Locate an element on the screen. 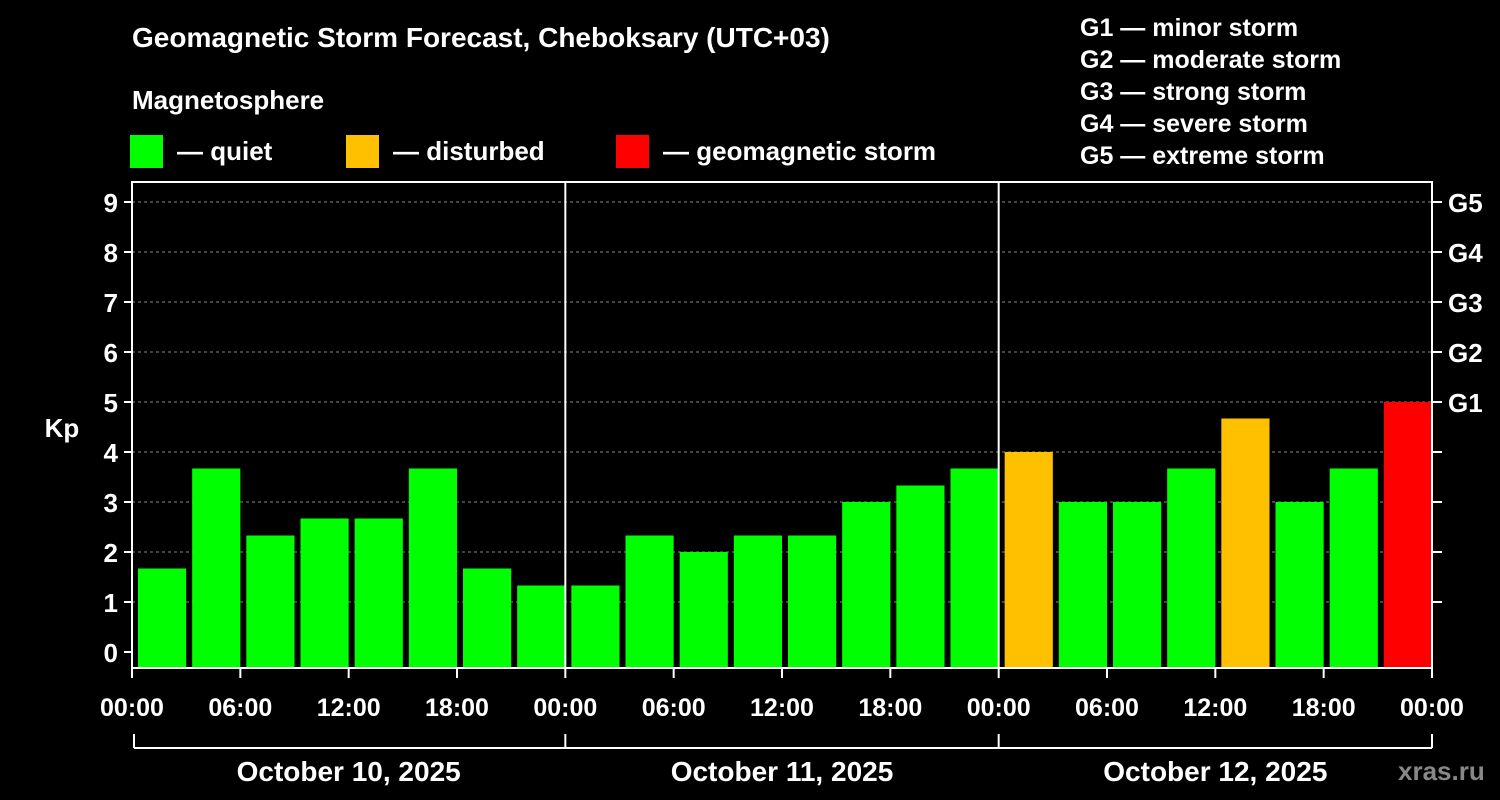 This screenshot has height=800, width=1500. g-scale-tick-label: G2 is located at coordinates (1465, 353).